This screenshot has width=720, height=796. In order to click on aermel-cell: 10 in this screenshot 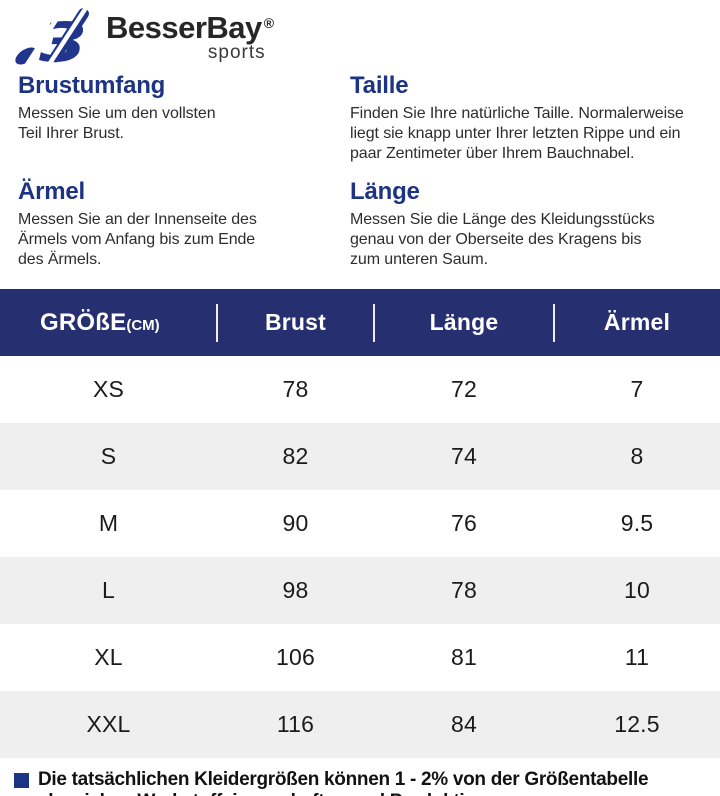, I will do `click(637, 590)`.